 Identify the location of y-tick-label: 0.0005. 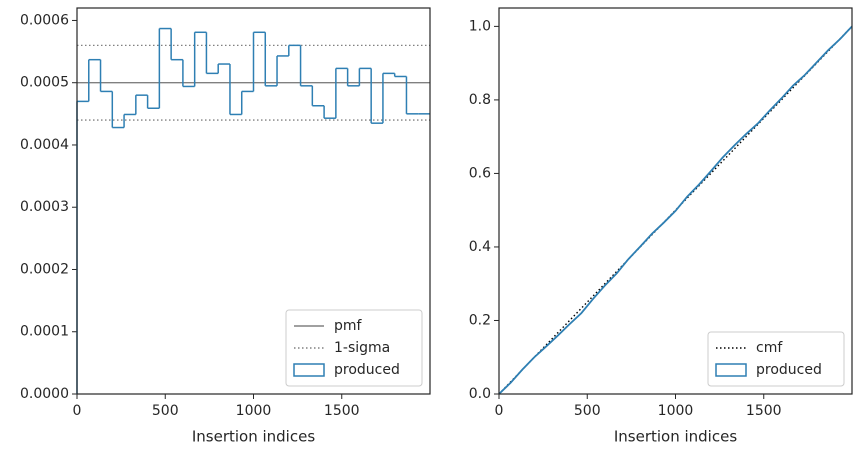
(44, 83).